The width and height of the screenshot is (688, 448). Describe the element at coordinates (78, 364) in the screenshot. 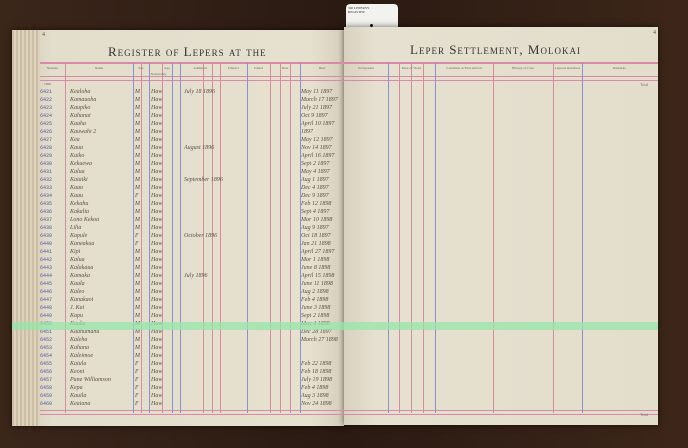

I see `row-name: Kaiula` at that location.